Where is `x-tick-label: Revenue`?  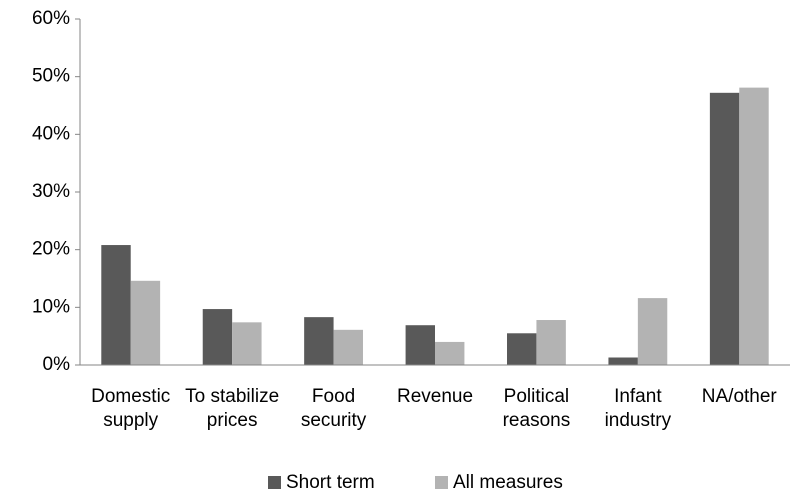 x-tick-label: Revenue is located at coordinates (435, 396).